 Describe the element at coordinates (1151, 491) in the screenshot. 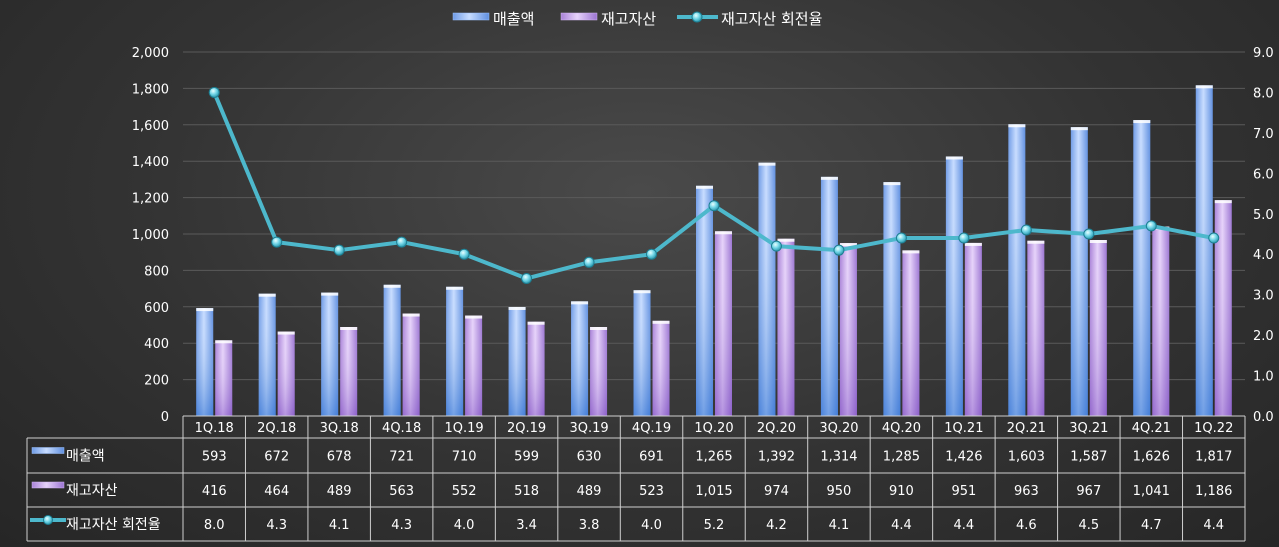

I see `table-cell: 1,041` at that location.